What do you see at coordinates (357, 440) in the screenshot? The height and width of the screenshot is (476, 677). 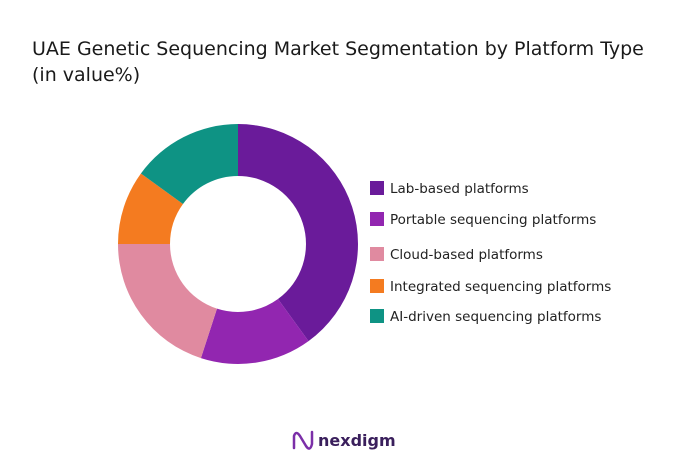 I see `brand-name: nexdigm` at bounding box center [357, 440].